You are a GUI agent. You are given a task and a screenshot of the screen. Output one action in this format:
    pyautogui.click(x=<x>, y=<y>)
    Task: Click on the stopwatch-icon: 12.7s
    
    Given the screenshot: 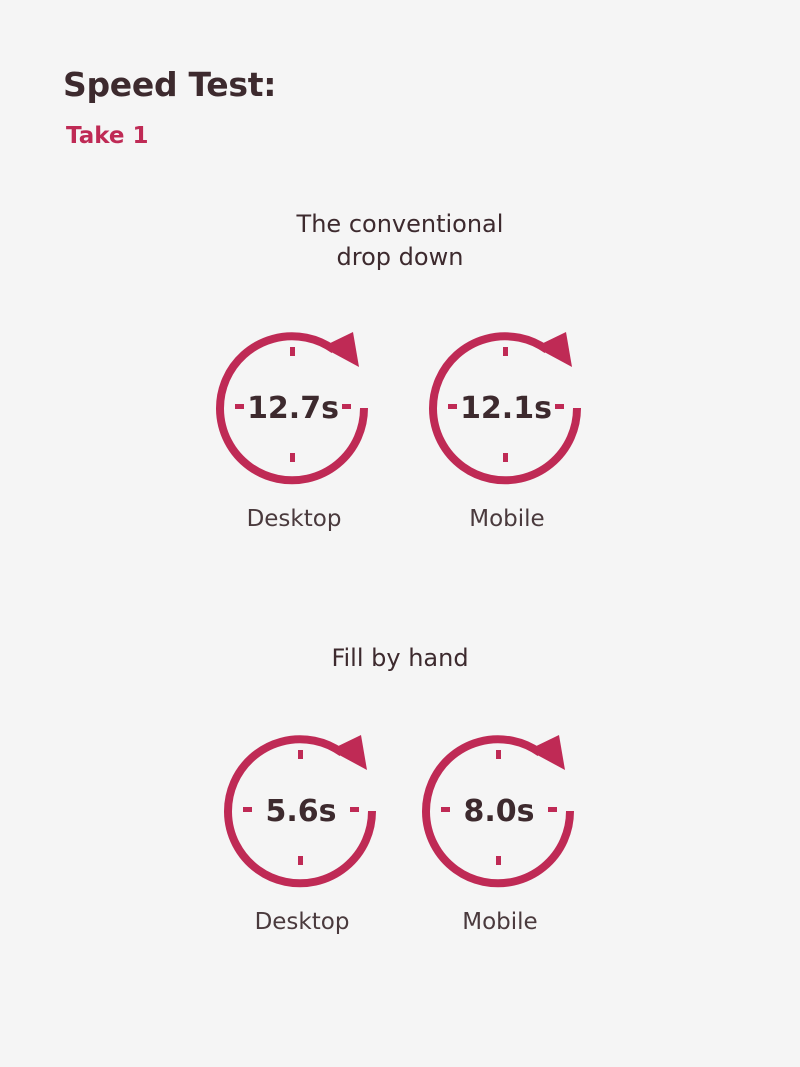 What is the action you would take?
    pyautogui.click(x=292, y=408)
    